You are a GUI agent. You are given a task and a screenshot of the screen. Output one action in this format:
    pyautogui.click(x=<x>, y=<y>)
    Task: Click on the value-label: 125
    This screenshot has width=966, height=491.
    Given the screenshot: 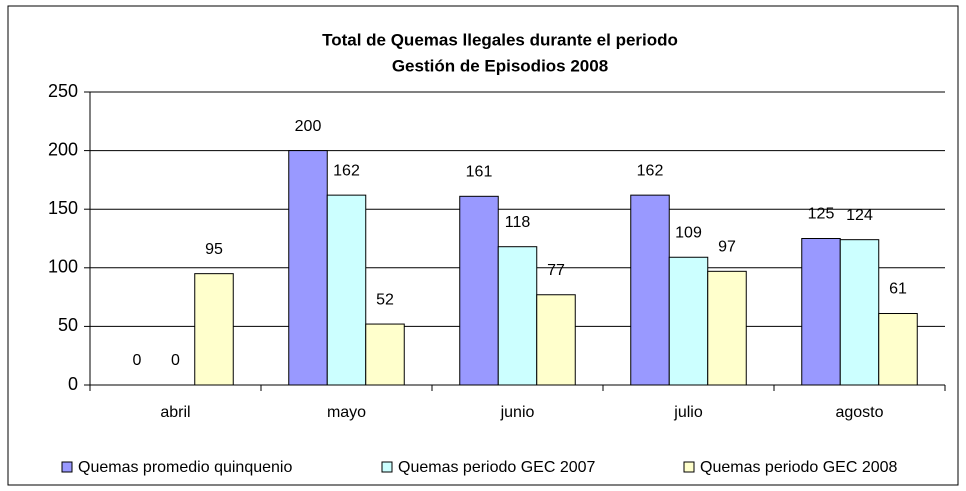 What is the action you would take?
    pyautogui.click(x=821, y=214)
    